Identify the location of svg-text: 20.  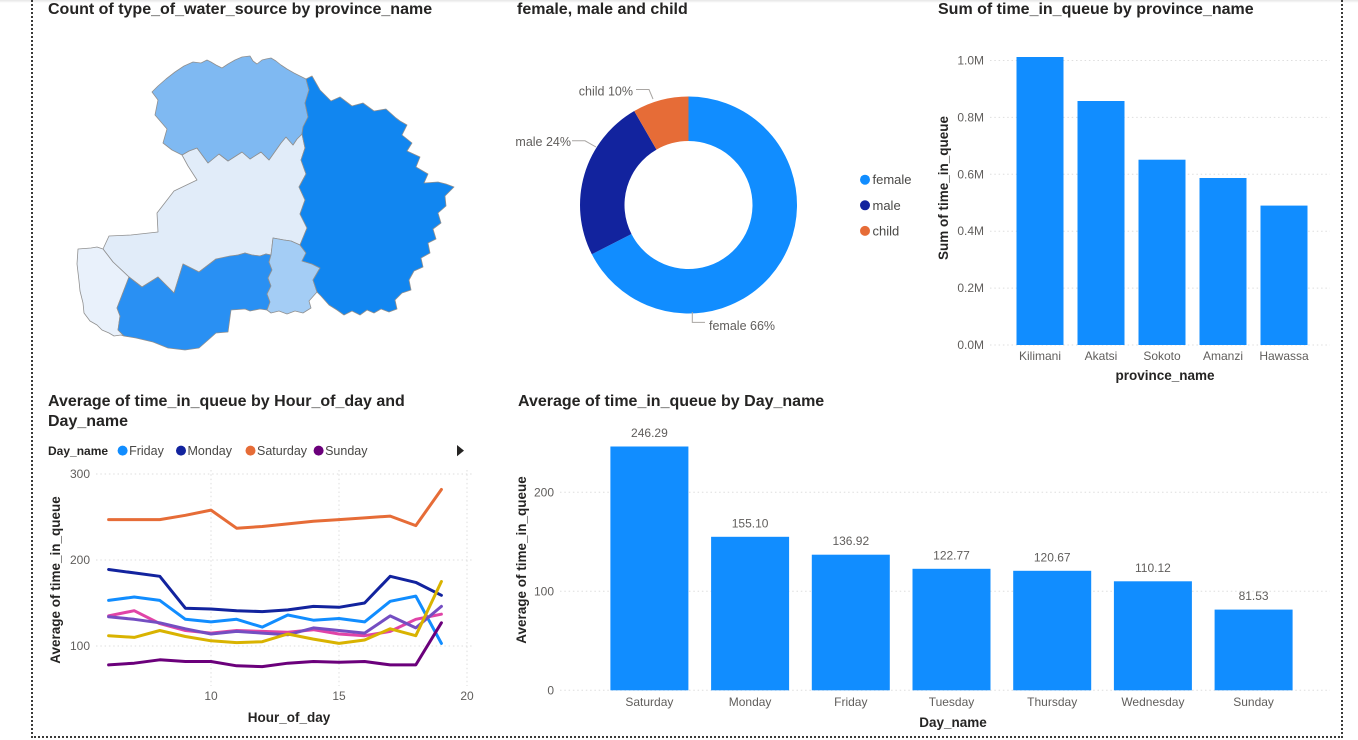
(467, 696).